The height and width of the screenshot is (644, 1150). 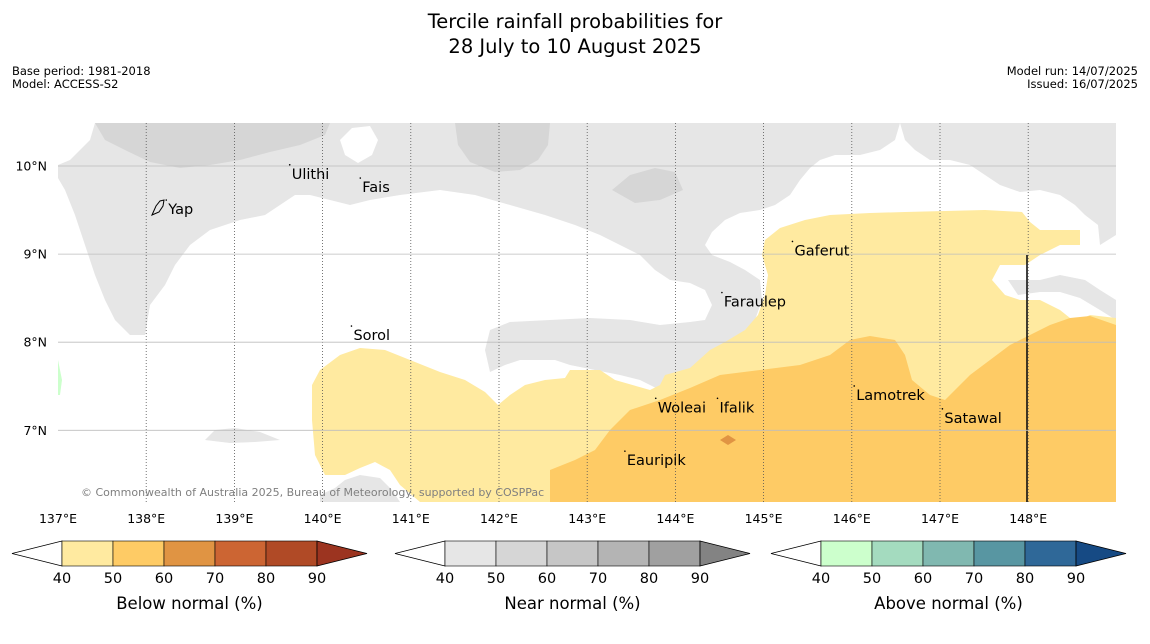 I want to click on place-label: Faraulep, so click(x=755, y=303).